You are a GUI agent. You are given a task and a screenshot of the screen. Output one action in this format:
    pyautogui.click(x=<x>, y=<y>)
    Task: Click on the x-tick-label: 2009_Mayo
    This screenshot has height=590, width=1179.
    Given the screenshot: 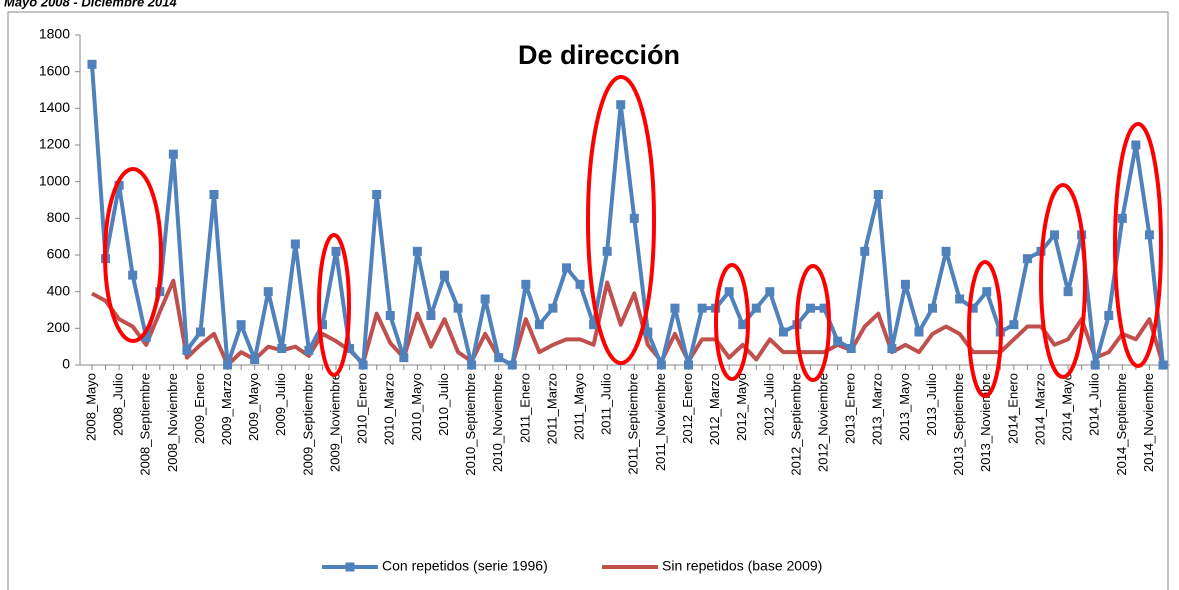 What is the action you would take?
    pyautogui.click(x=253, y=407)
    